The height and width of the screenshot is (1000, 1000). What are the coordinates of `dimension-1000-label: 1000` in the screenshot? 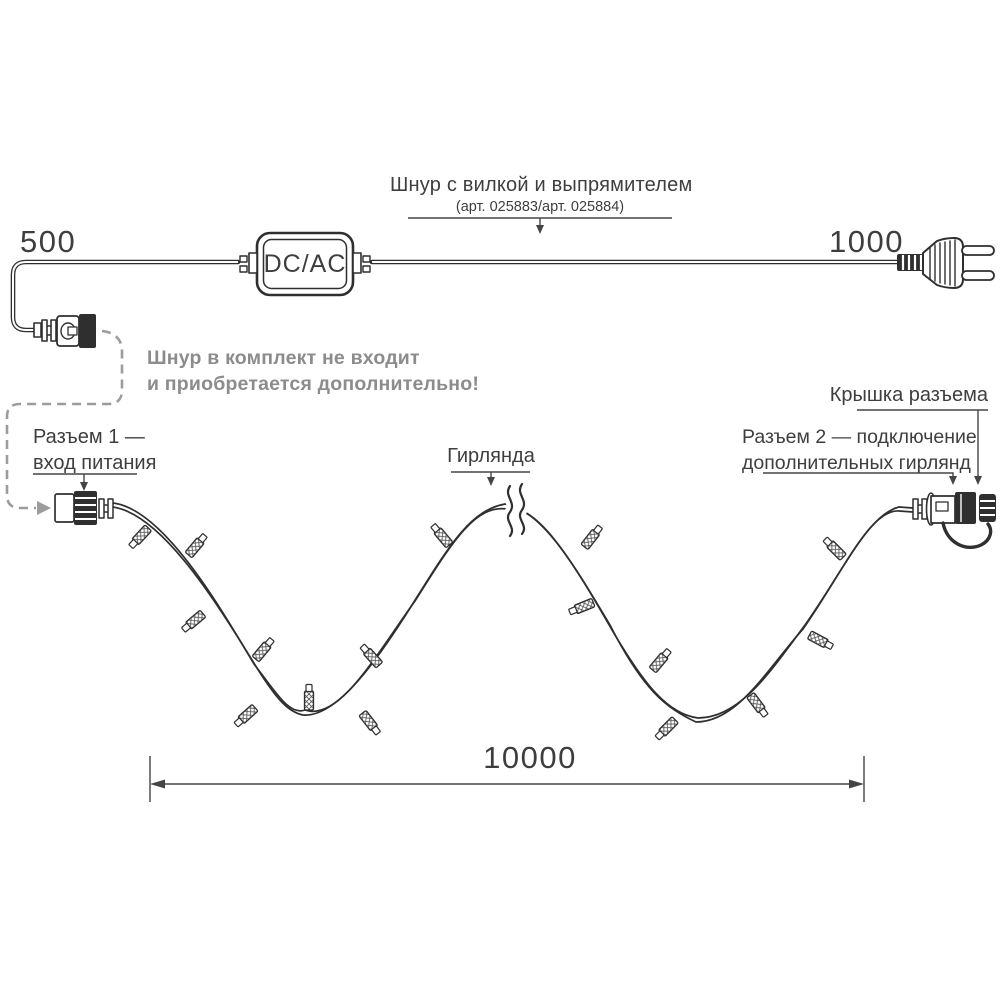 It's located at (866, 241).